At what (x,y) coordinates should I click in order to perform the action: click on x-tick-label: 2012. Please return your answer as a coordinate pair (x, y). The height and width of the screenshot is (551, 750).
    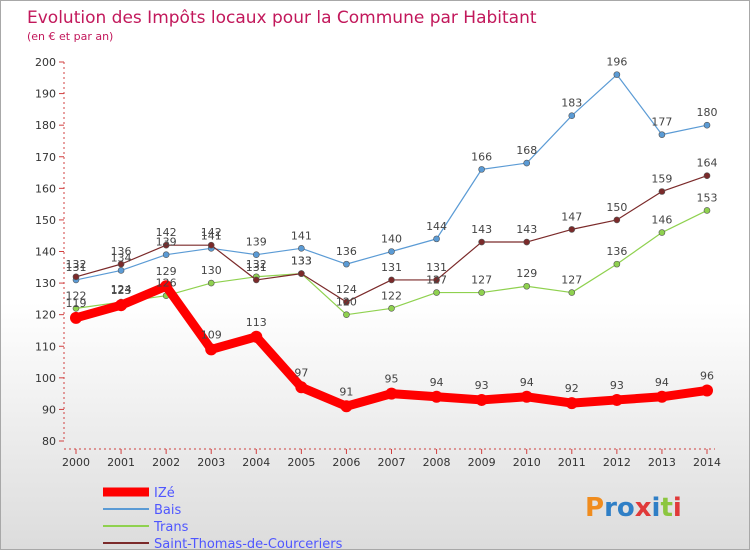
    Looking at the image, I should click on (617, 462).